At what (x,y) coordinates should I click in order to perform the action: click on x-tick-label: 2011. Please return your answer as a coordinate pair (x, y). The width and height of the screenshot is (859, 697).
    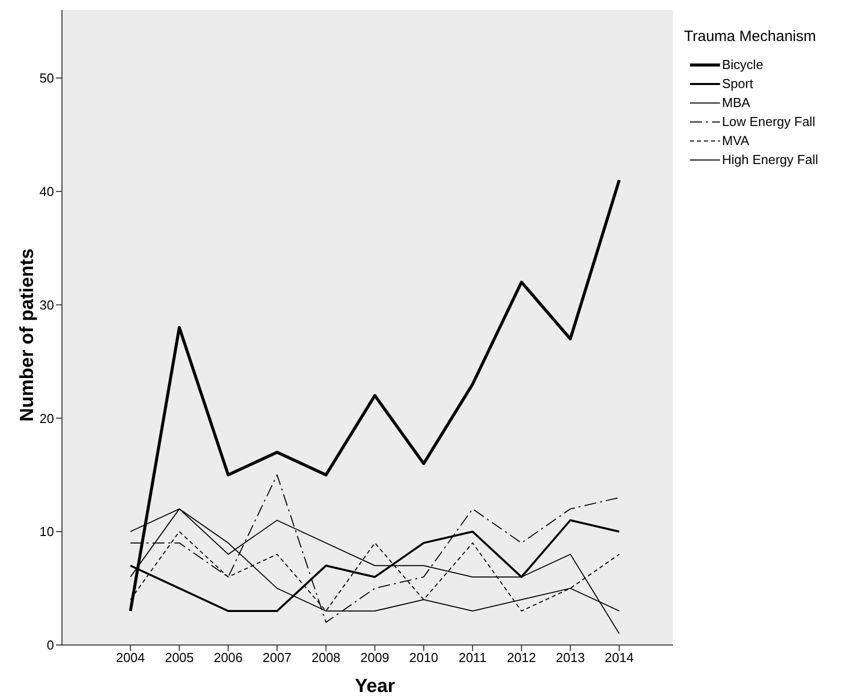
    Looking at the image, I should click on (472, 658).